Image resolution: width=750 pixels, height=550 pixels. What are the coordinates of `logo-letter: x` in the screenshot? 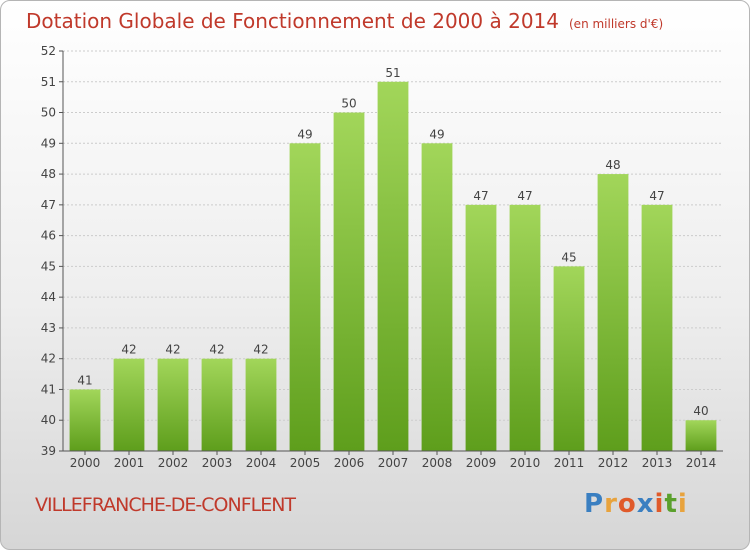 It's located at (645, 504).